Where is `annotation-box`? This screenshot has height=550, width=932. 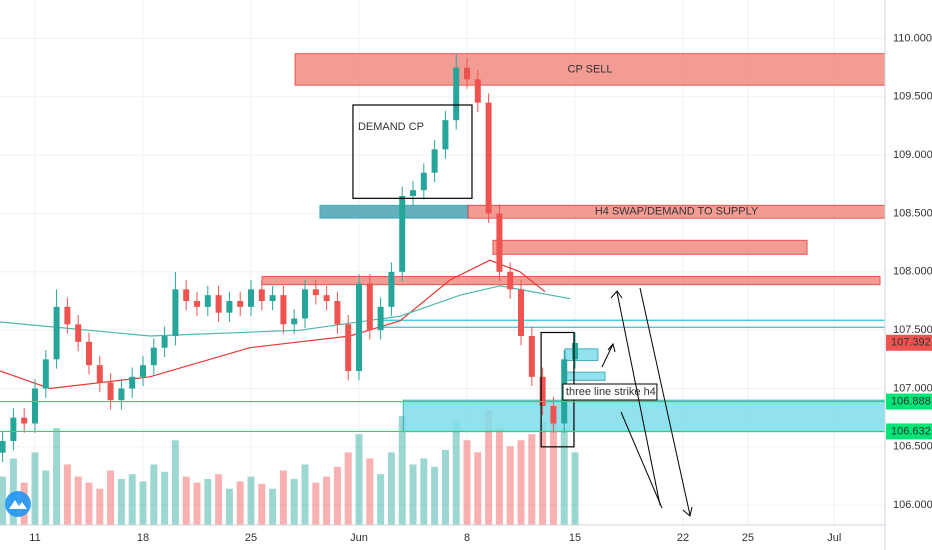 annotation-box is located at coordinates (610, 392).